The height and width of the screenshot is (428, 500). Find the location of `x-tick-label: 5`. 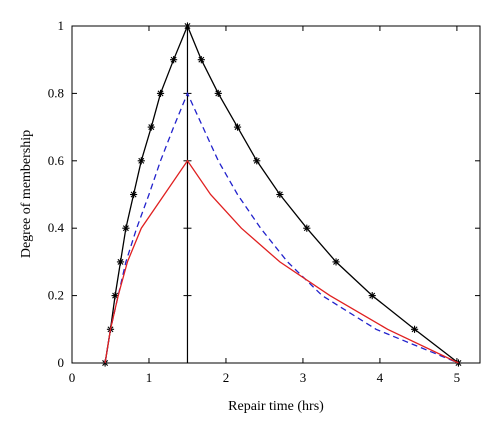

x-tick-label: 5 is located at coordinates (457, 377).